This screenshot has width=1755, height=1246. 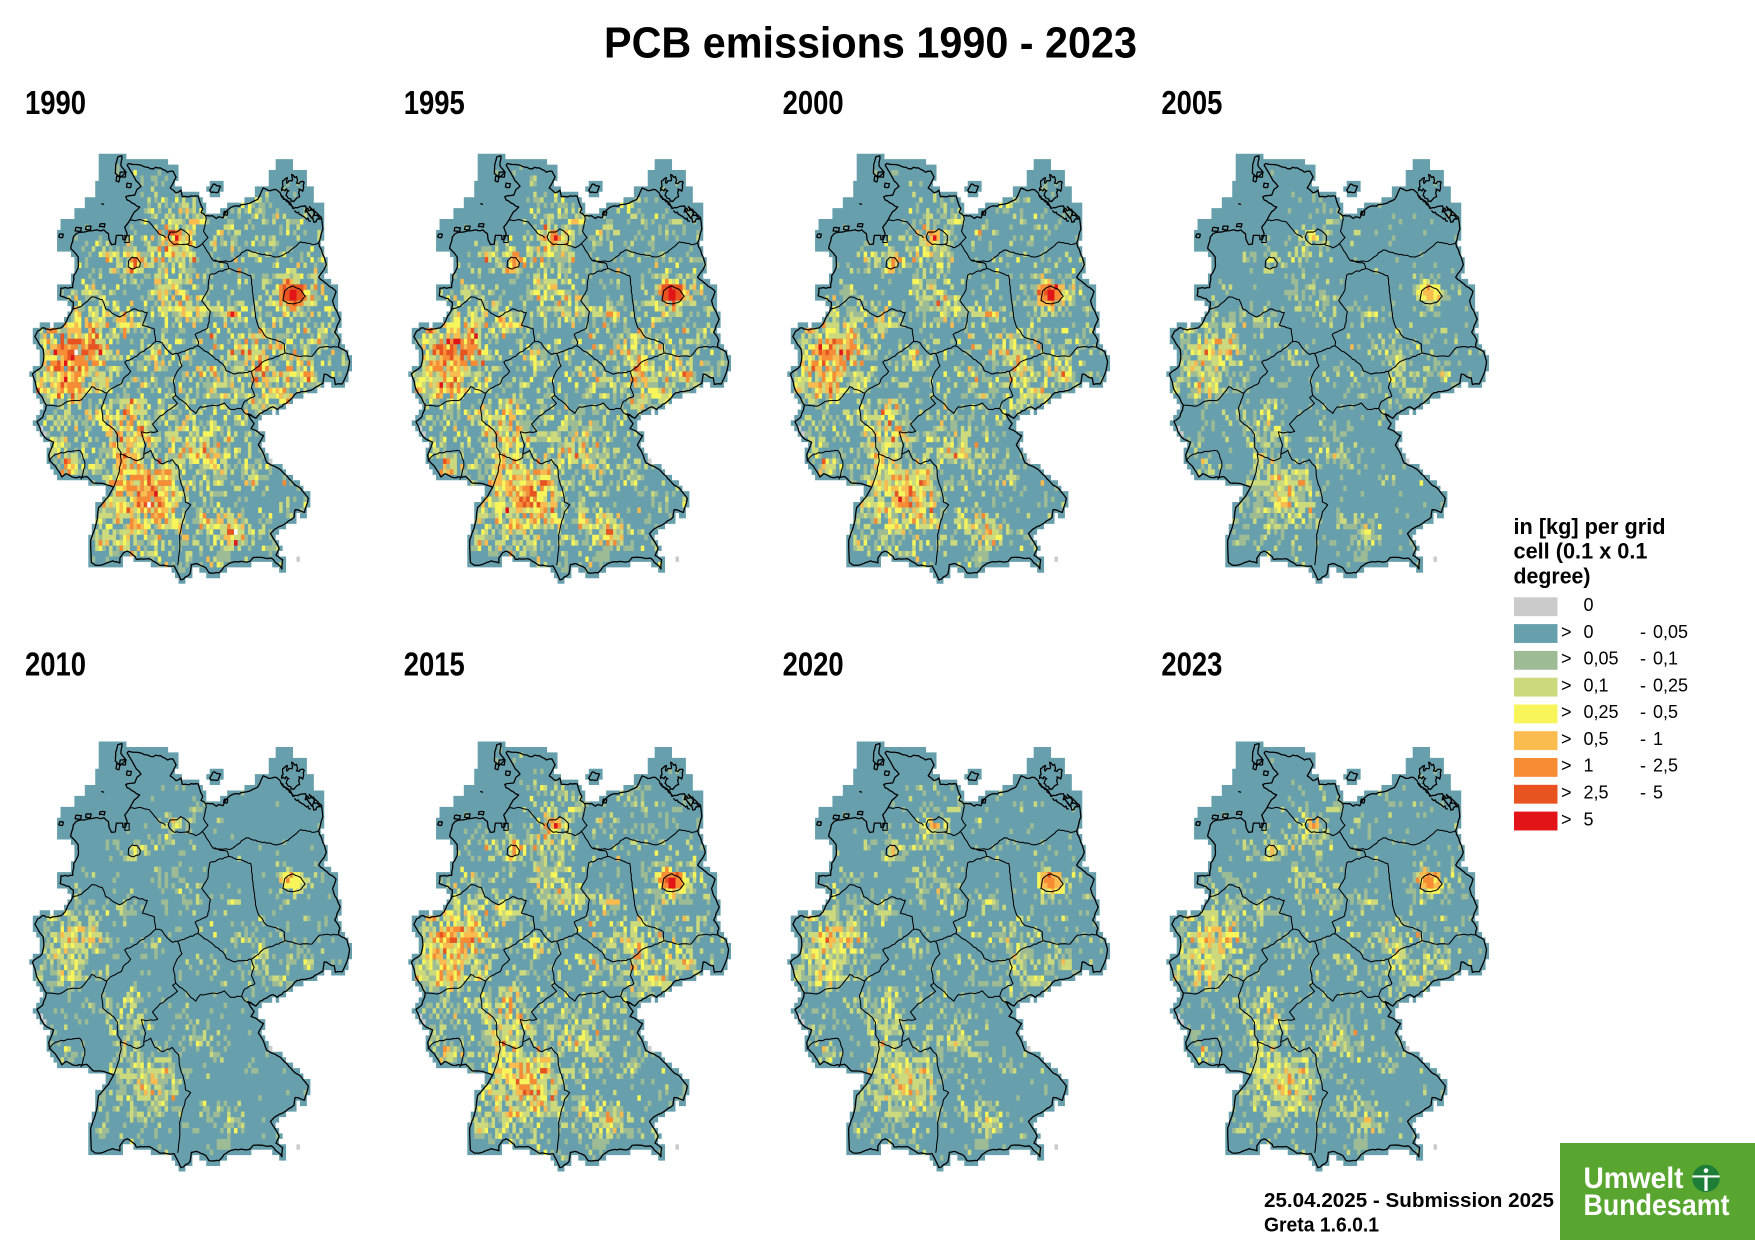 I want to click on svg-text: Bundesamt, so click(x=1657, y=1205).